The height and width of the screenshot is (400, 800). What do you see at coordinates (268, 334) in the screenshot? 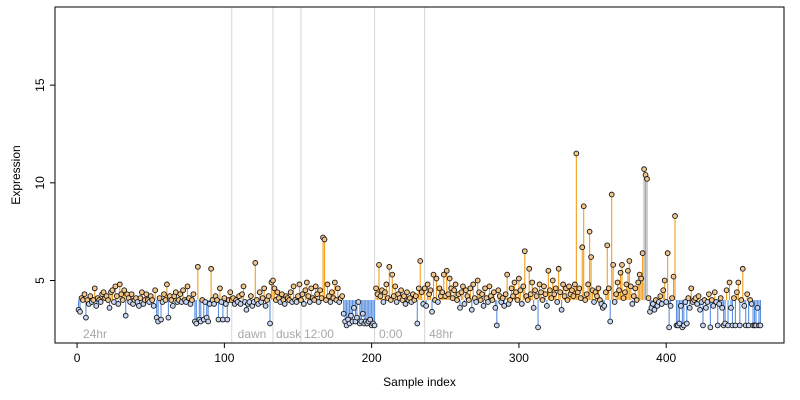
I see `annotation-labels: 24hr dawn dusk 12:00 0:00 48hr` at bounding box center [268, 334].